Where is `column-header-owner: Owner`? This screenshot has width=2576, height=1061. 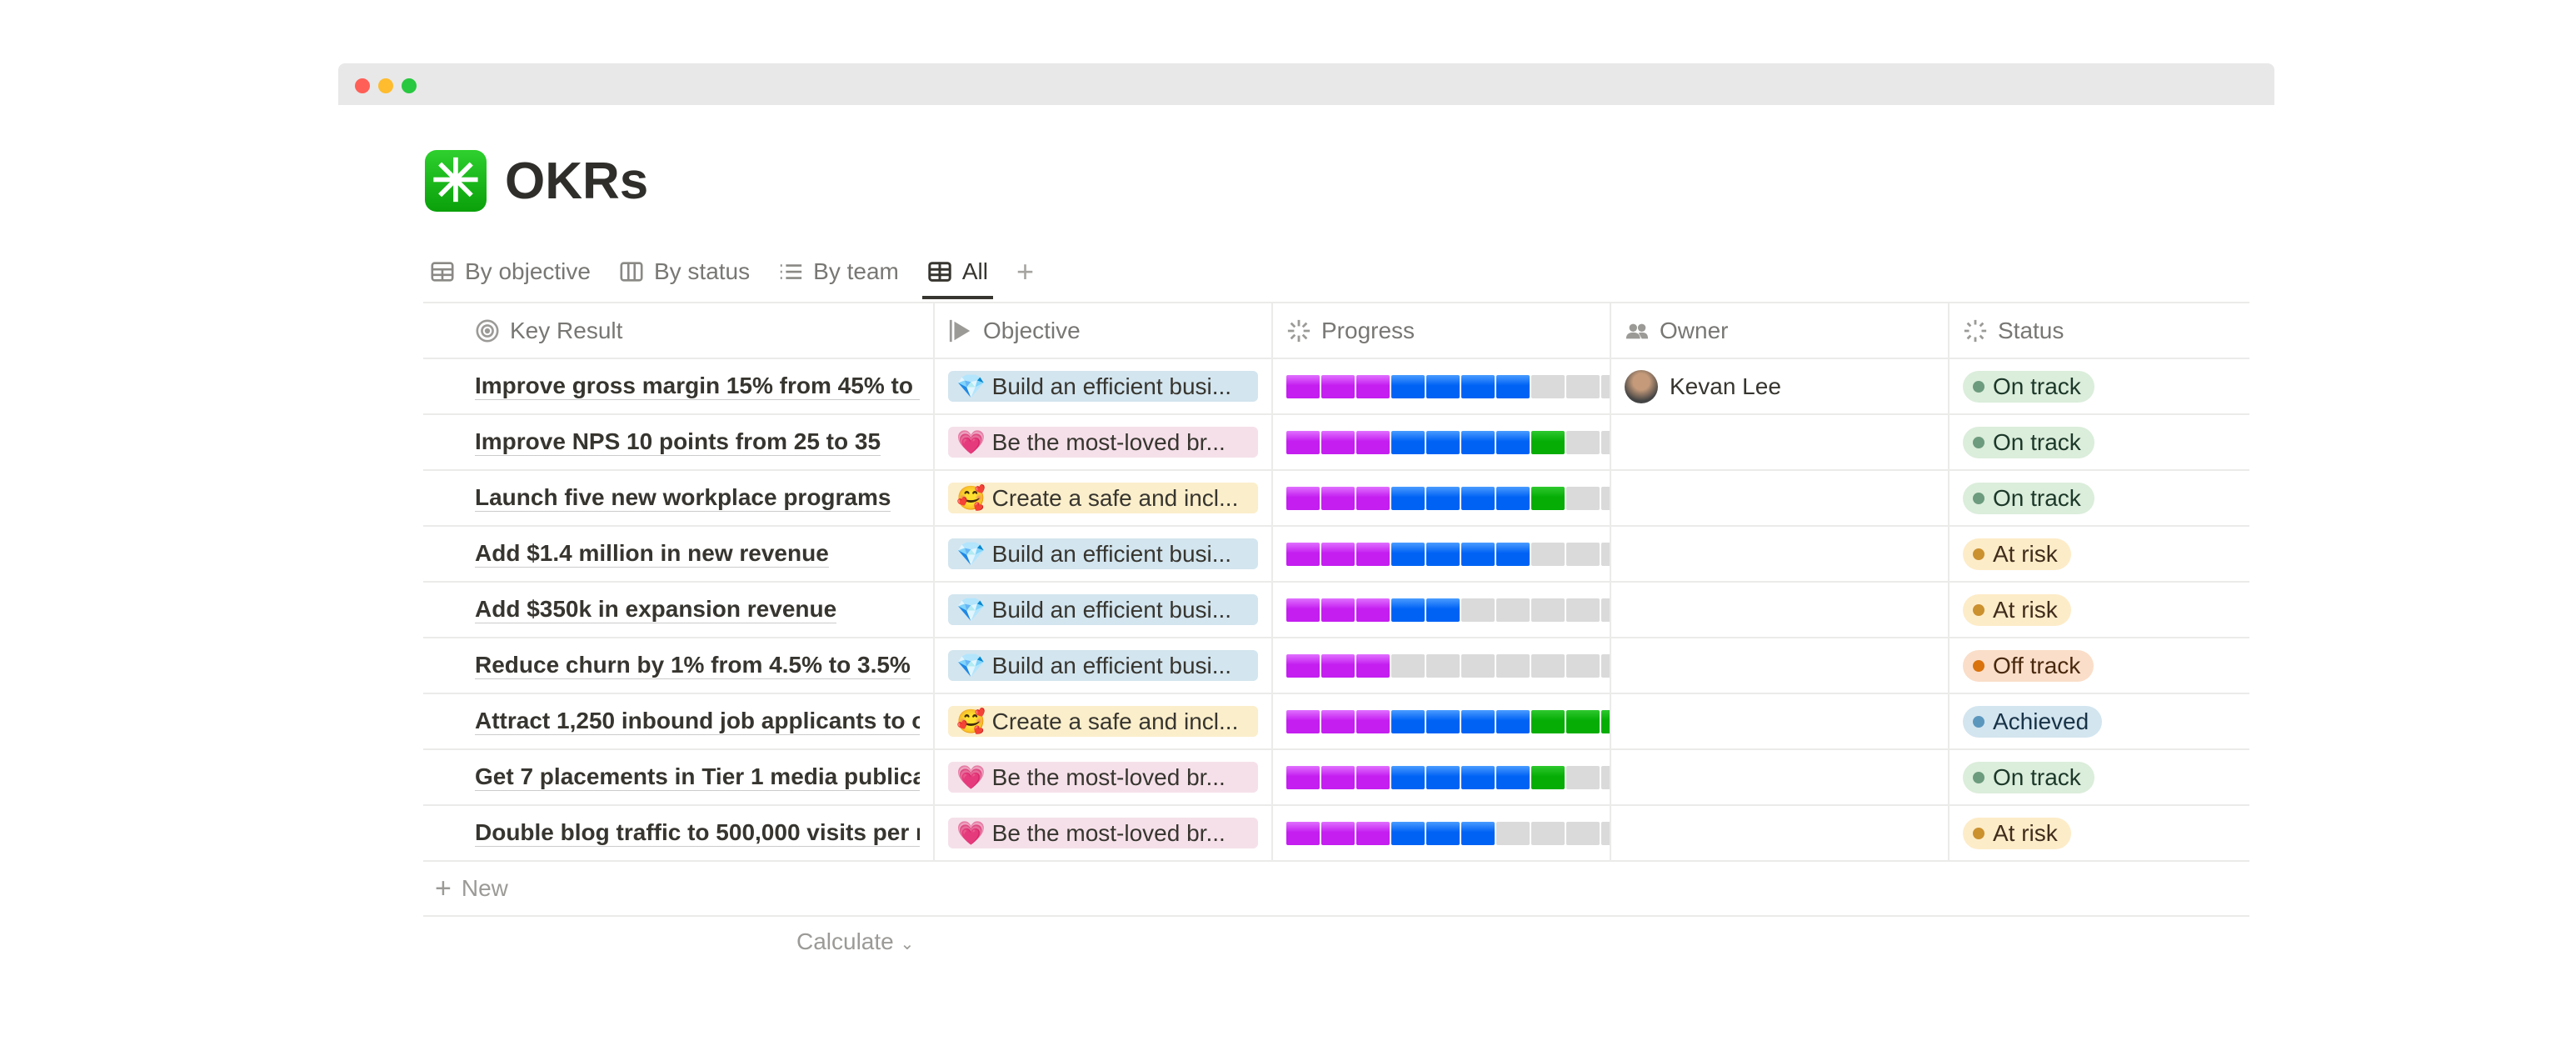
column-header-owner: Owner is located at coordinates (1780, 330).